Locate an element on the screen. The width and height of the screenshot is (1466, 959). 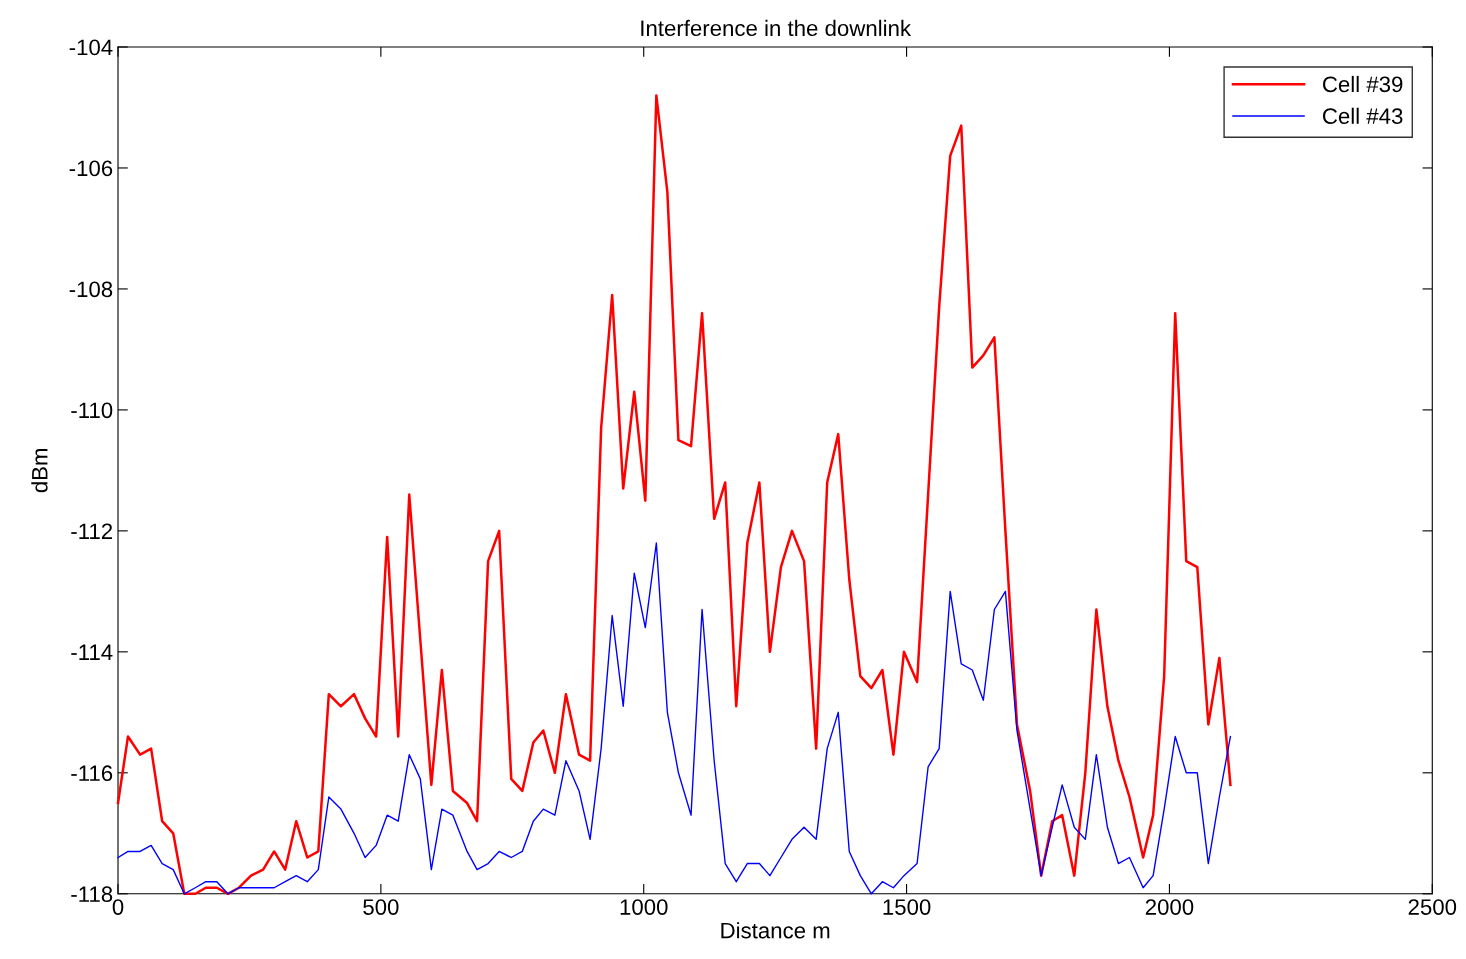
x-tick-label: 500 is located at coordinates (381, 907).